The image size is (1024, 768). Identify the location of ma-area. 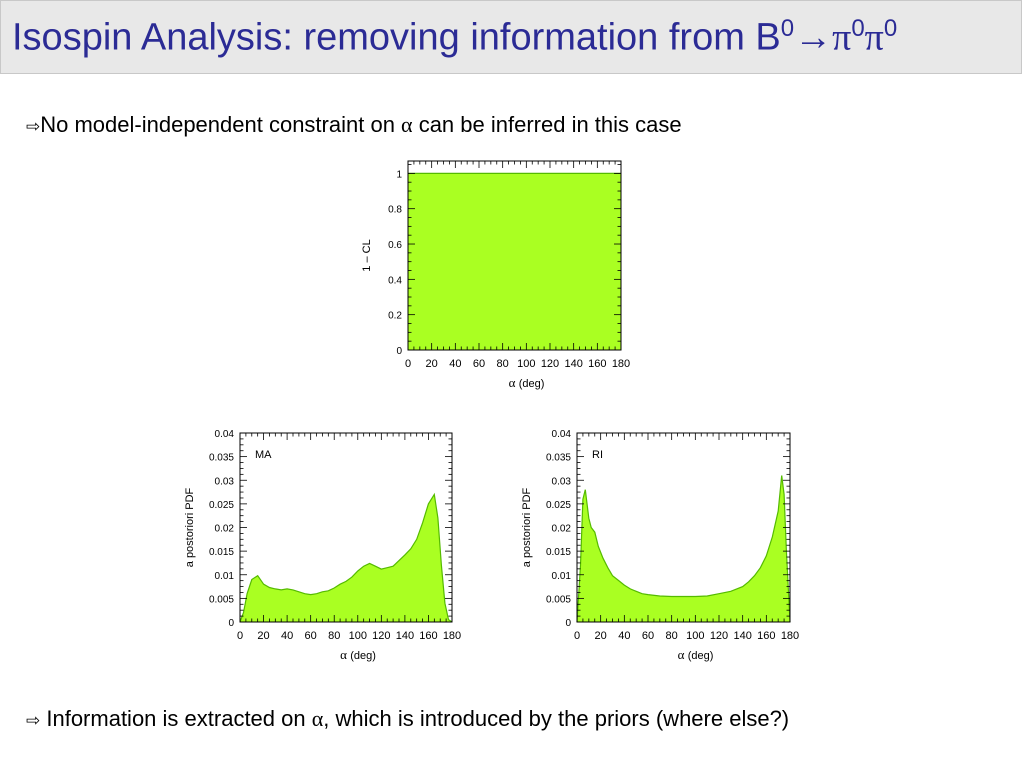
(346, 558).